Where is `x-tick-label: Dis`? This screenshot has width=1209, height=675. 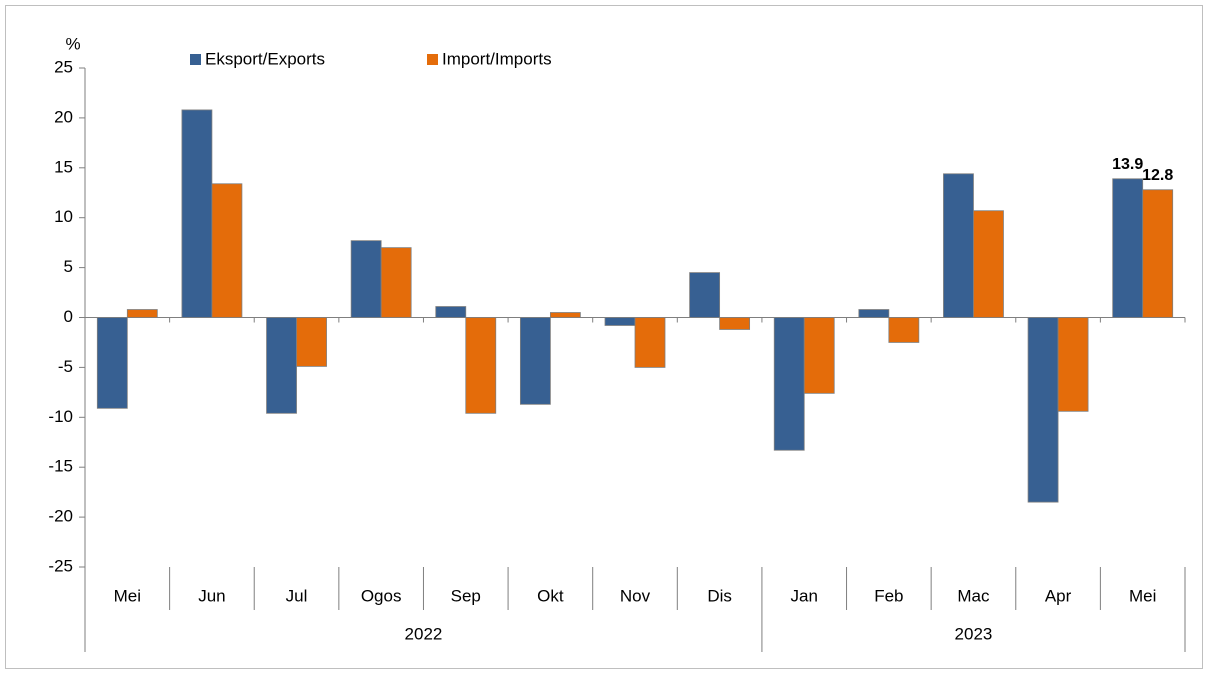
x-tick-label: Dis is located at coordinates (719, 595).